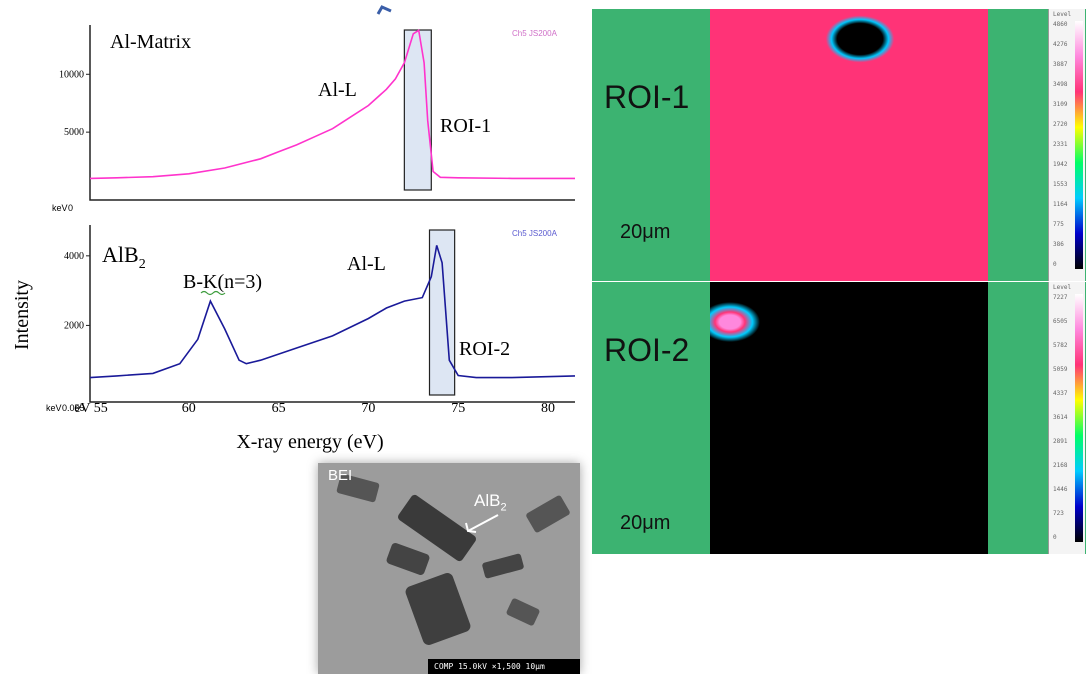  I want to click on top-spectrum-title: Al-Matrix, so click(150, 42).